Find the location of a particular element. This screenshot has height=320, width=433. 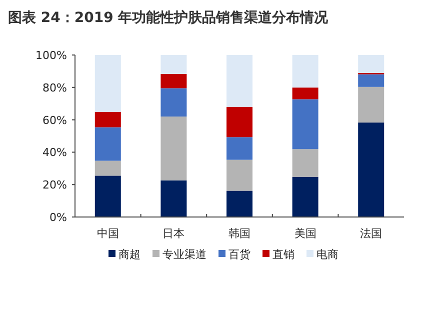

x-tick-label: 法国 is located at coordinates (371, 233).